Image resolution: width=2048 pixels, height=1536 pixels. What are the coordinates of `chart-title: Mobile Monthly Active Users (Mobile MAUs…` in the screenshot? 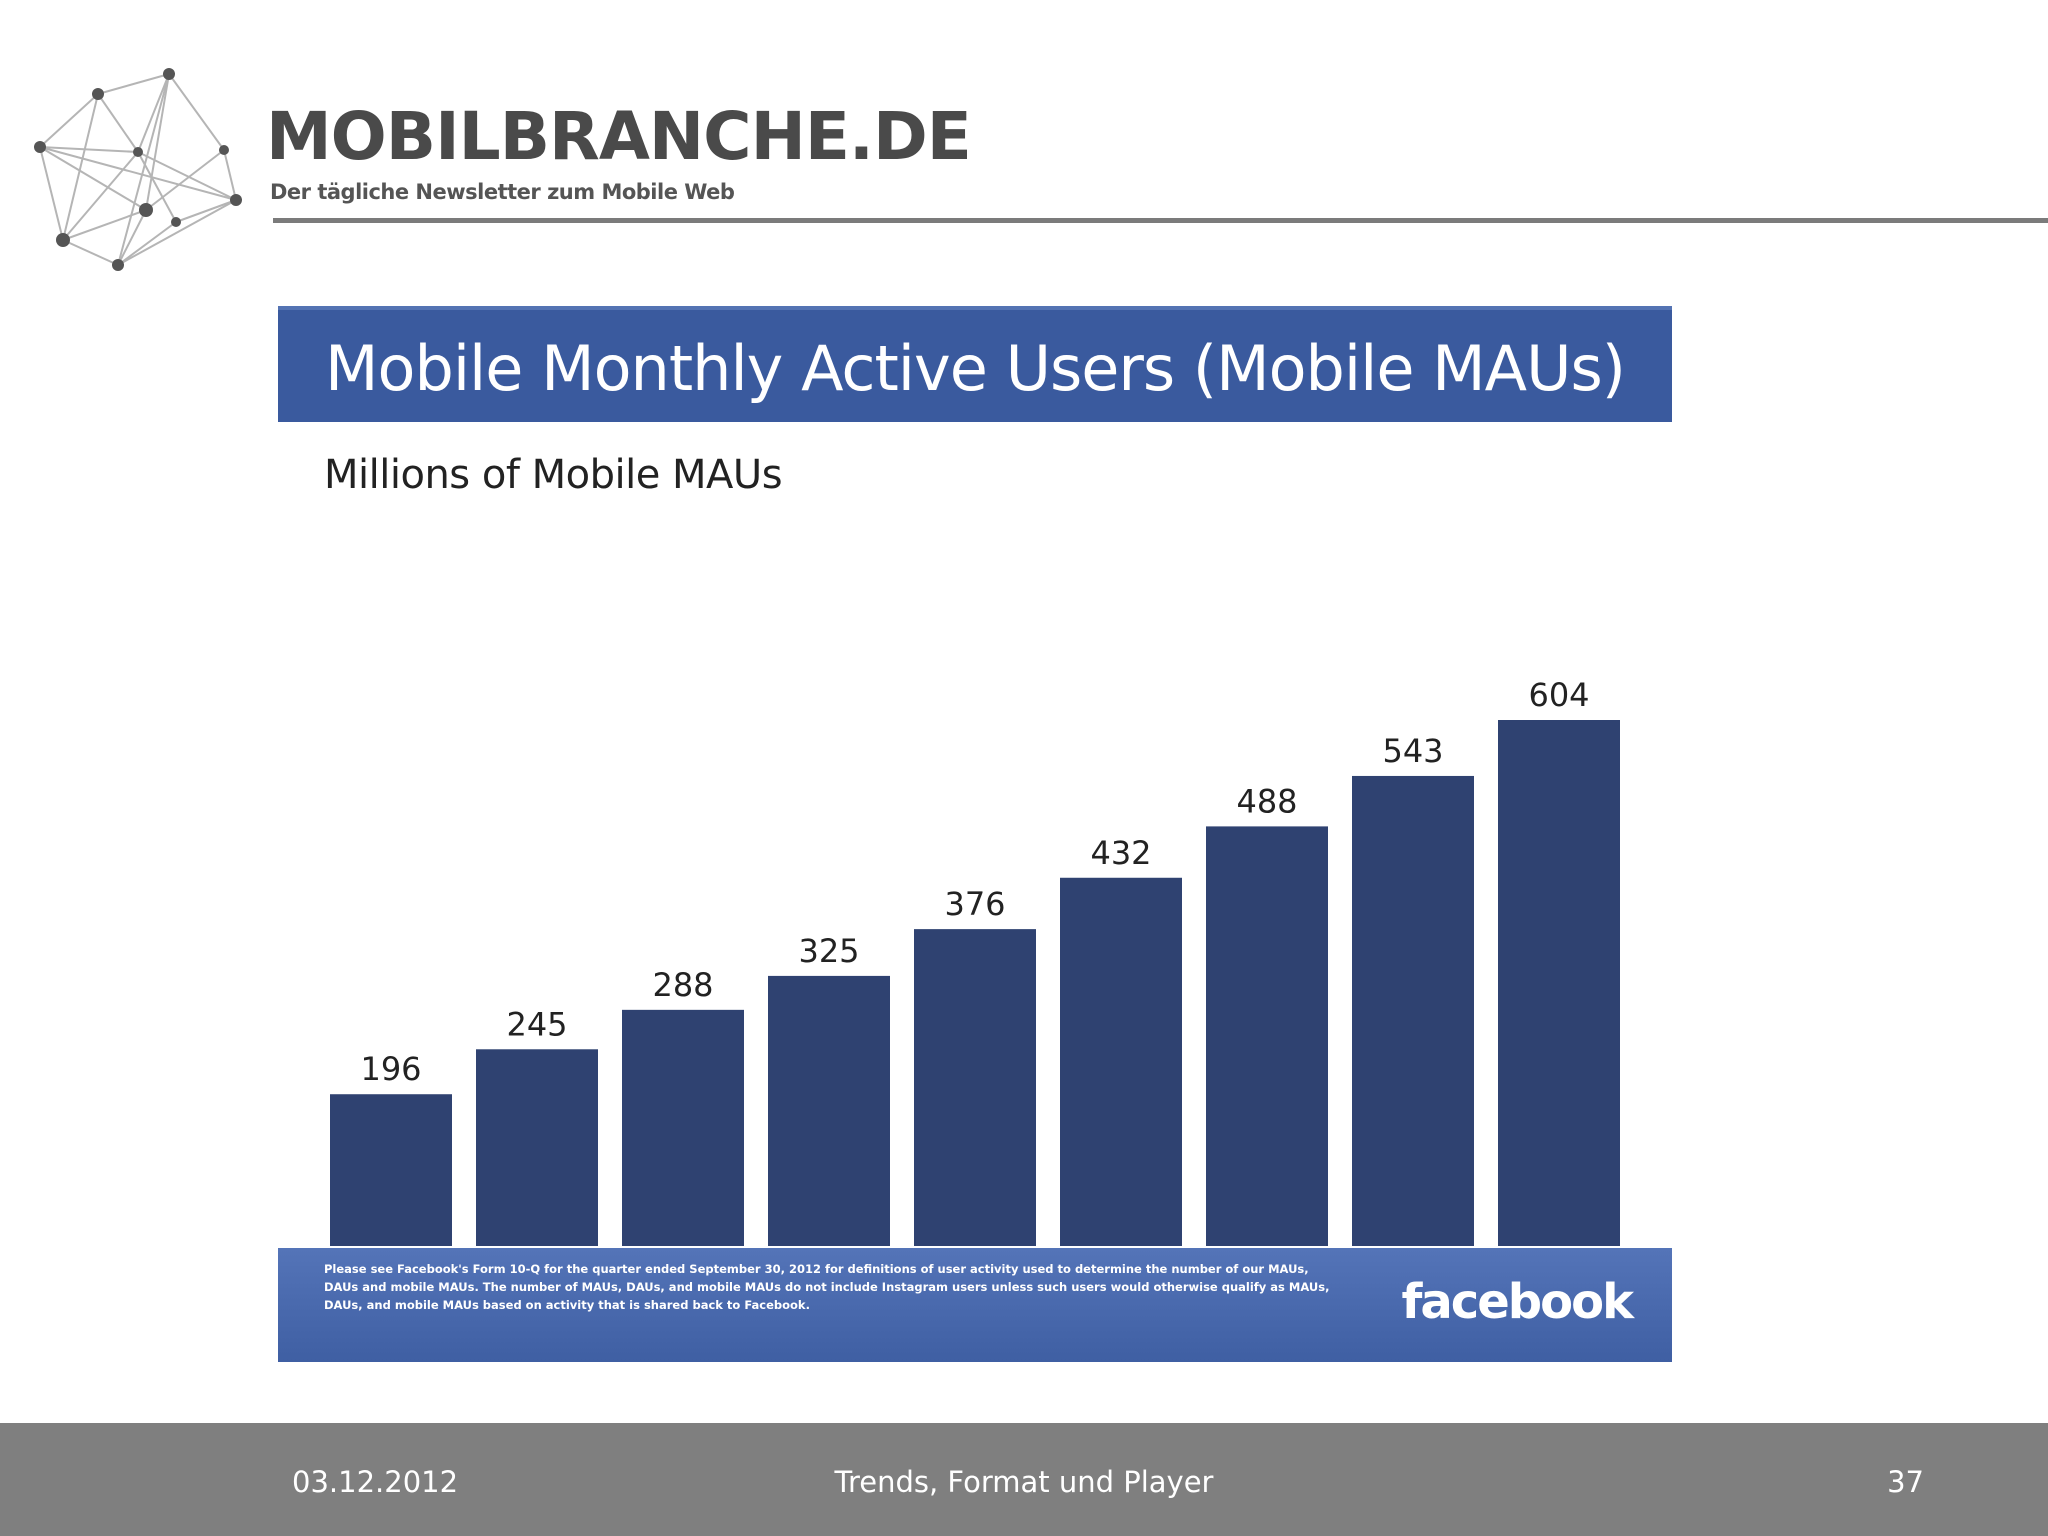 It's located at (975, 368).